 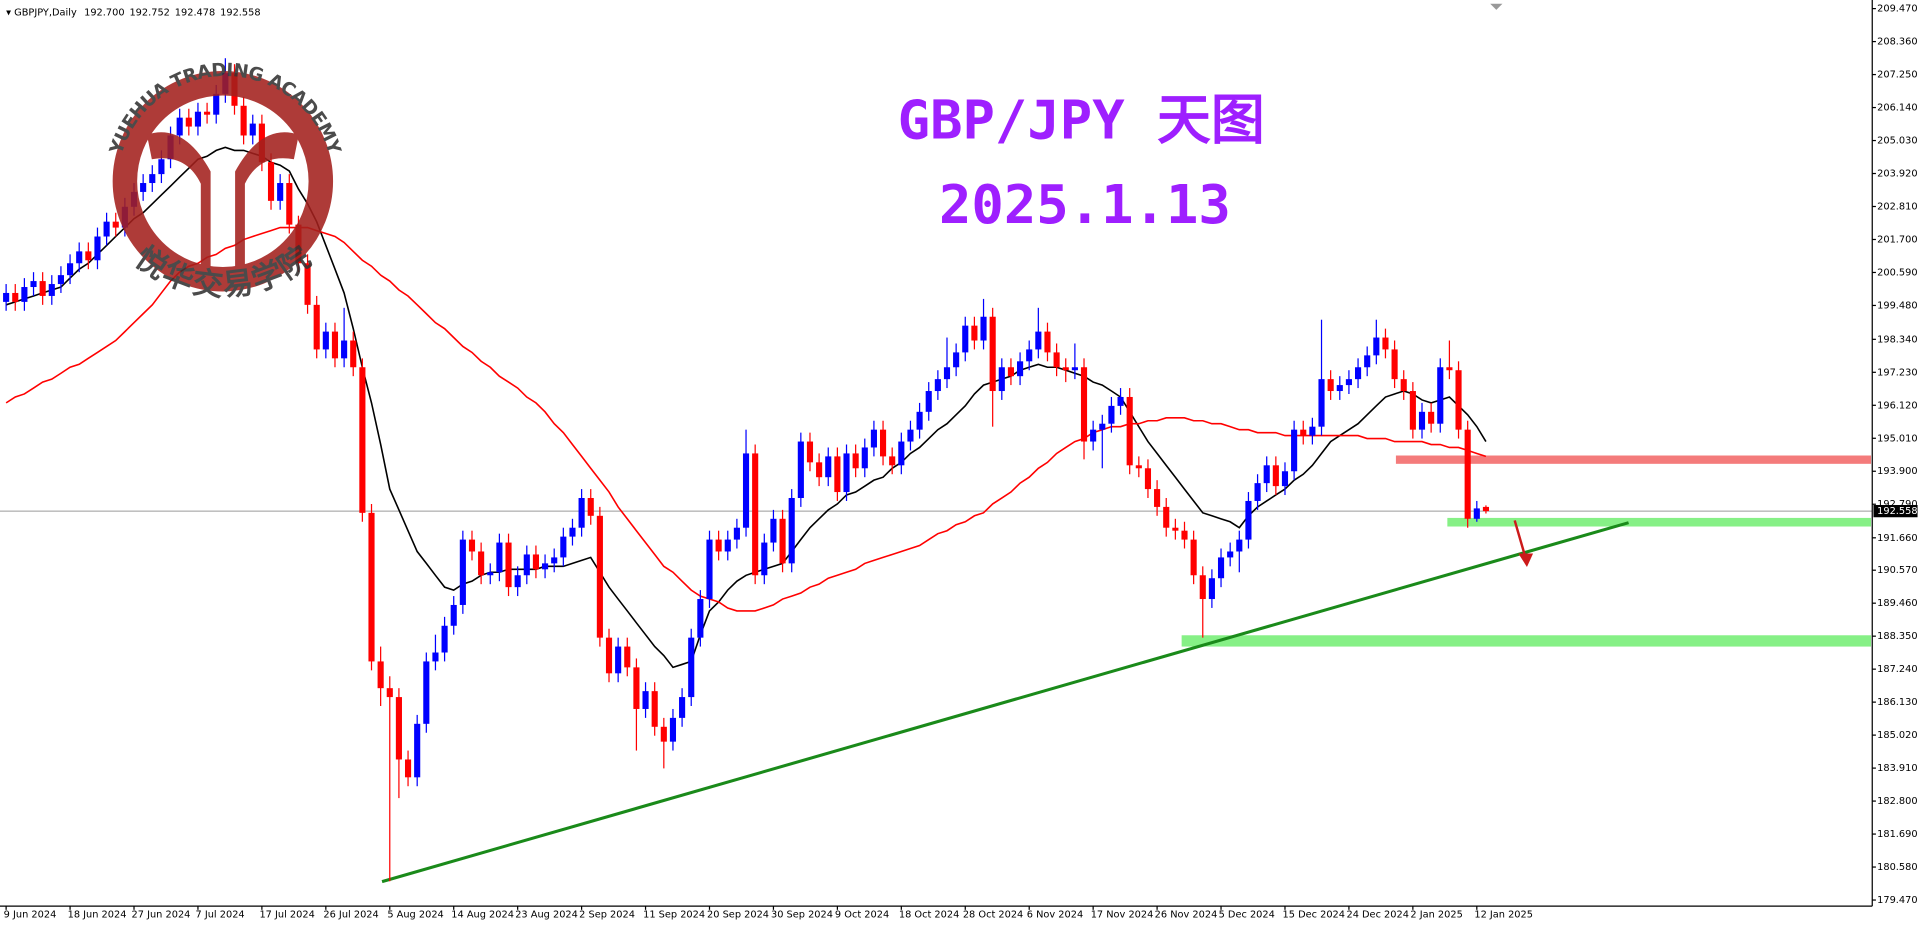 What do you see at coordinates (1897, 768) in the screenshot?
I see `y-tick-label: 183.910` at bounding box center [1897, 768].